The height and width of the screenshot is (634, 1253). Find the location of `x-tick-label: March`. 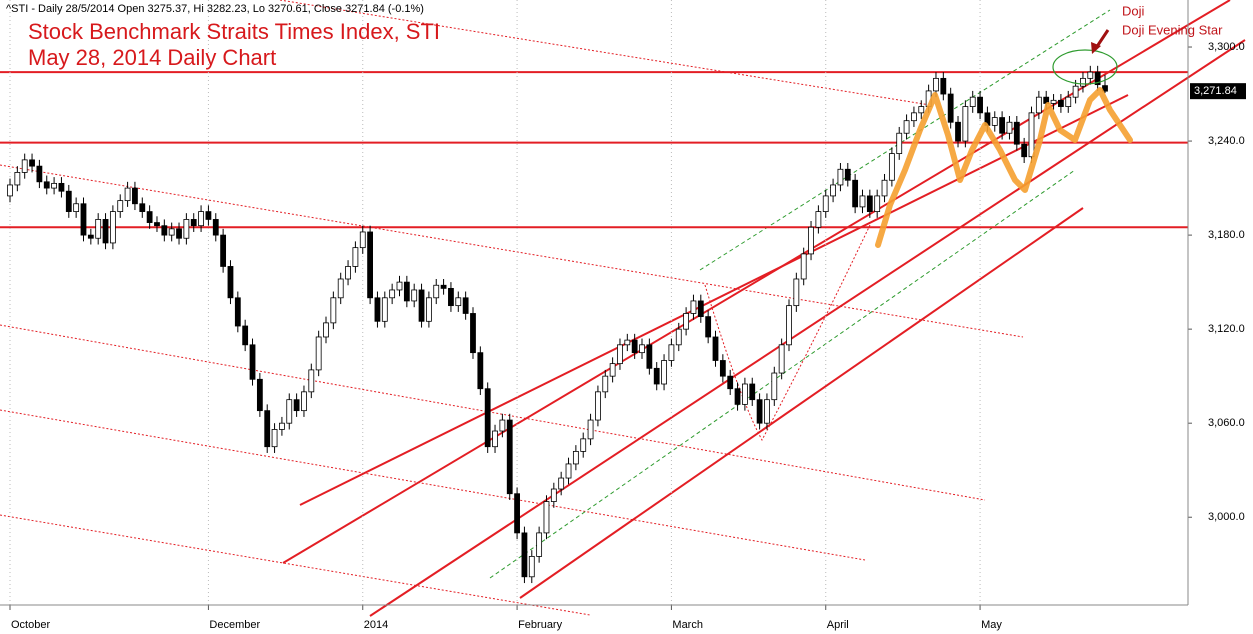

x-tick-label: March is located at coordinates (687, 625).